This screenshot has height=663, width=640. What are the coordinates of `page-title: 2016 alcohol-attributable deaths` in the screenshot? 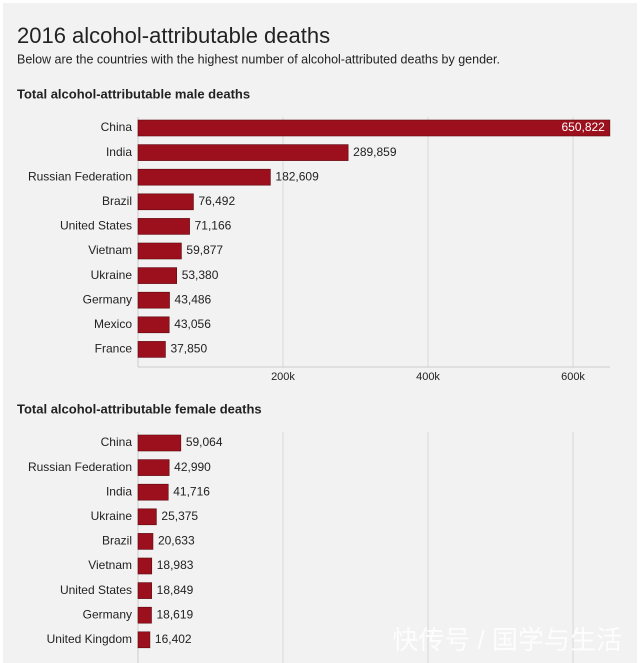 It's located at (173, 35).